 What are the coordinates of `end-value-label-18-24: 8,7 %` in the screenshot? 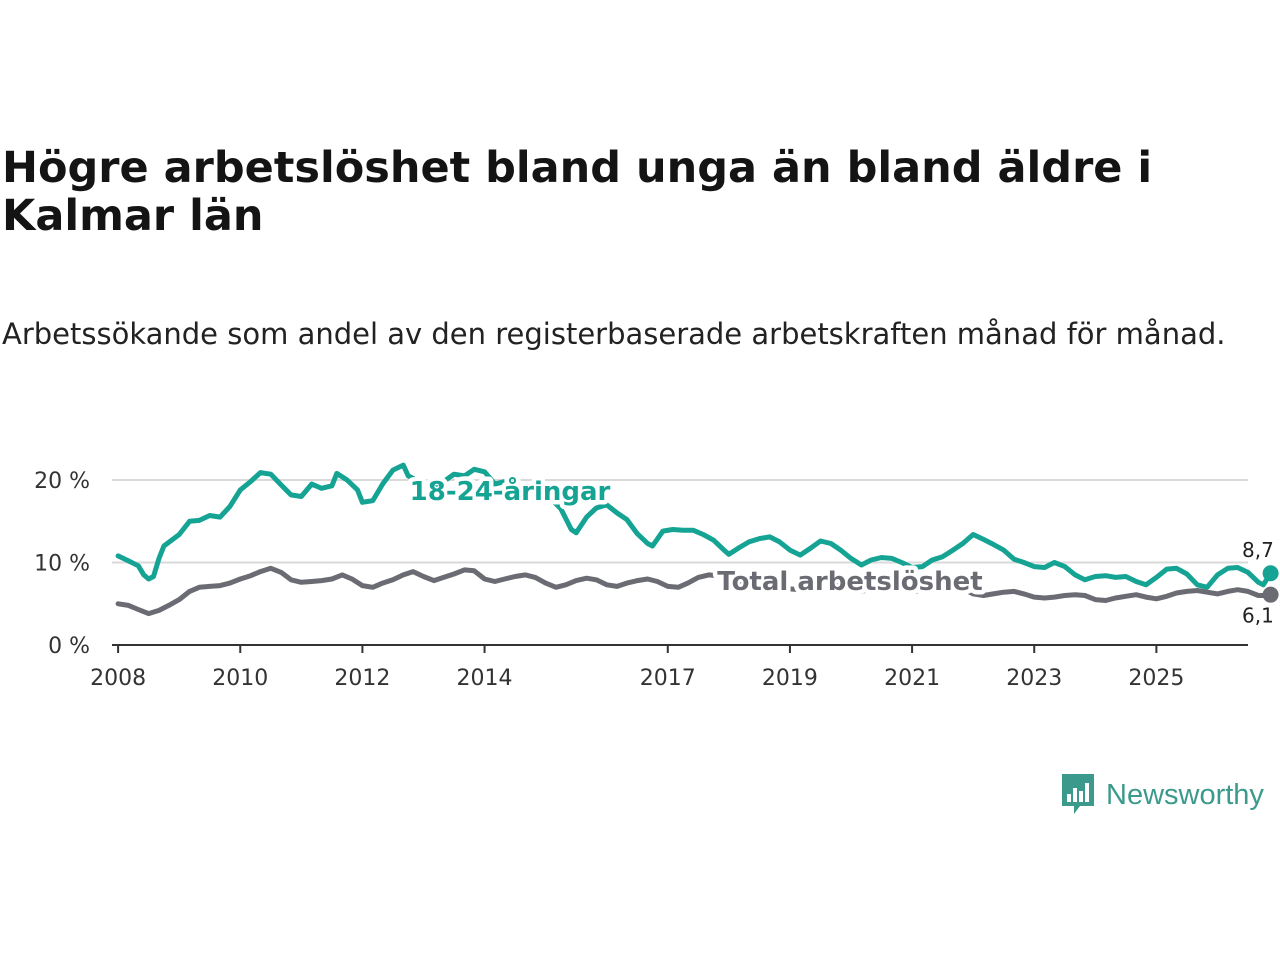 It's located at (1261, 550).